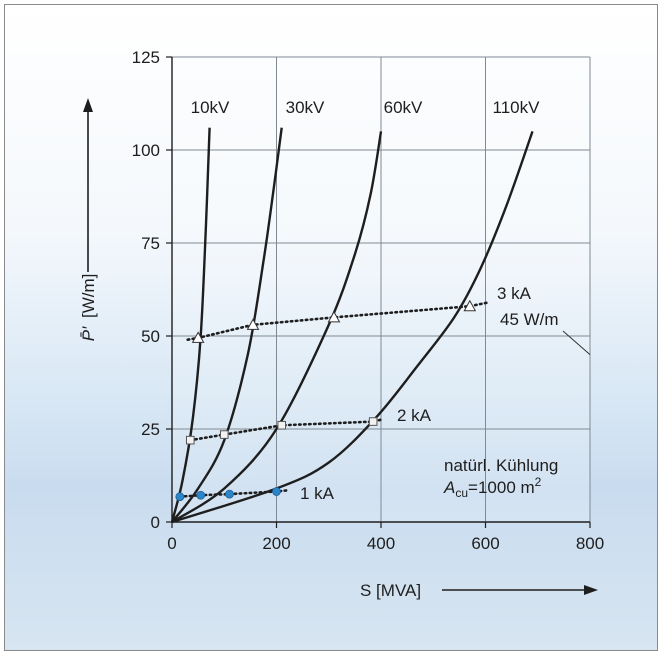 This screenshot has height=655, width=662. I want to click on annotation-area-value: =1000 m, so click(501, 487).